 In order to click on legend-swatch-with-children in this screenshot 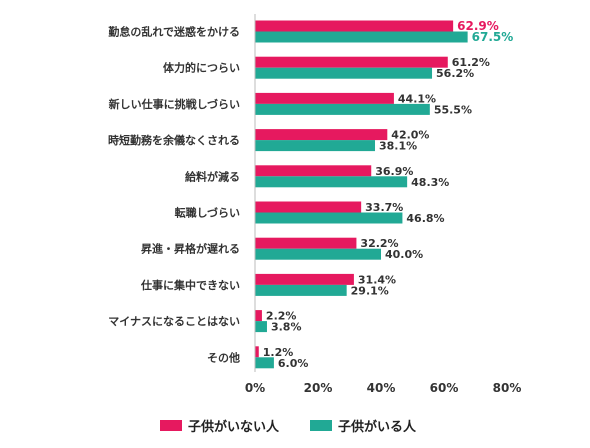, I will do `click(321, 425)`.